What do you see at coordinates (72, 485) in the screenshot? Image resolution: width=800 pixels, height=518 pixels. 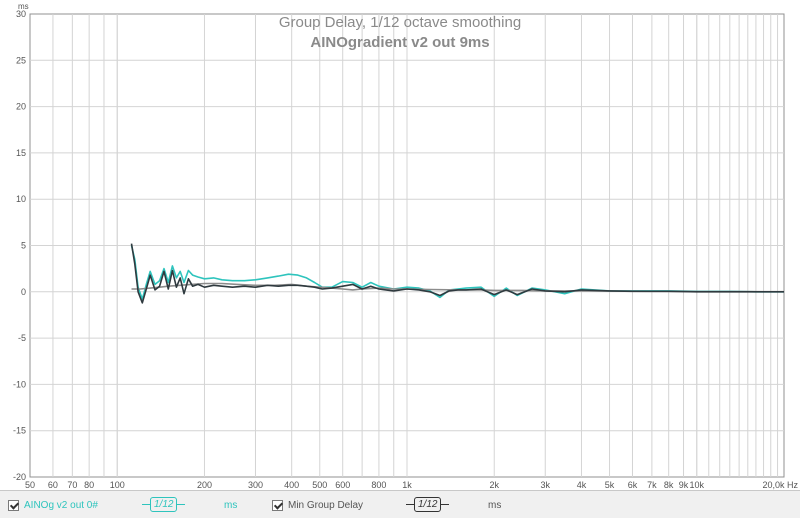 I see `x-tick-label: 70` at bounding box center [72, 485].